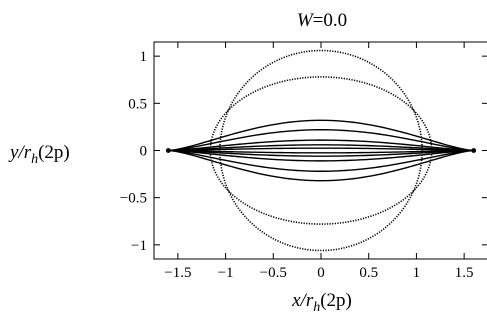 The image size is (487, 320). I want to click on y-axis-label: y/rh(2p), so click(39, 154).